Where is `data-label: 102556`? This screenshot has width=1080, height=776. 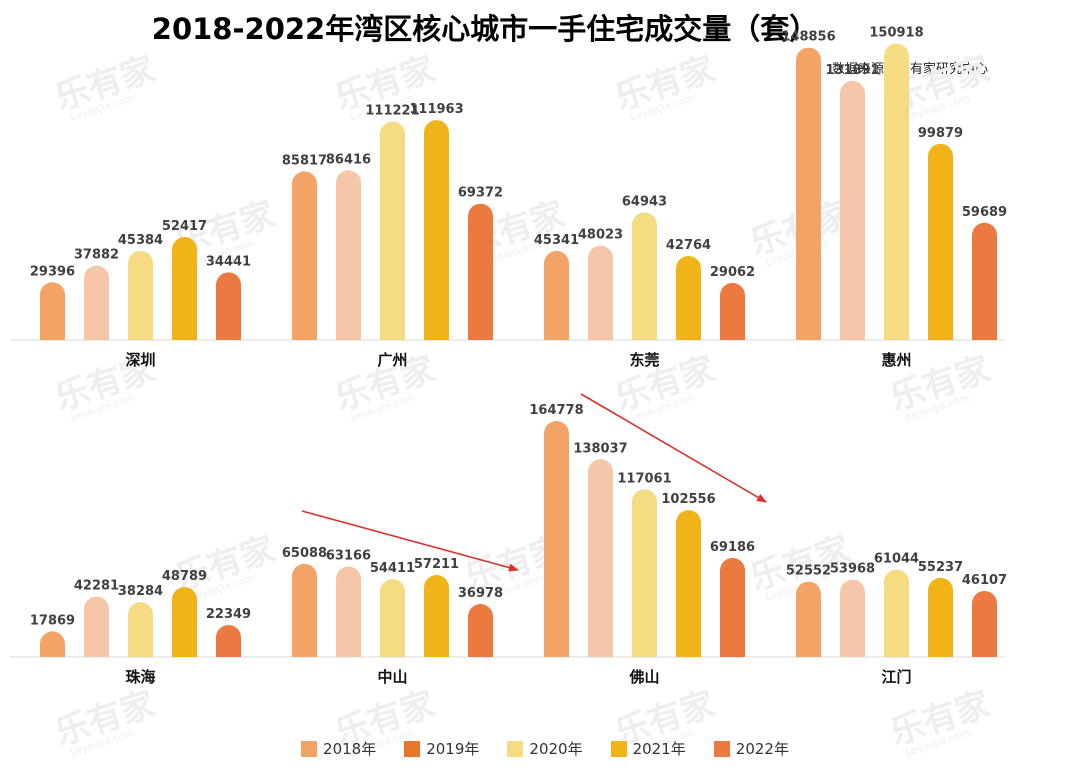 data-label: 102556 is located at coordinates (688, 499).